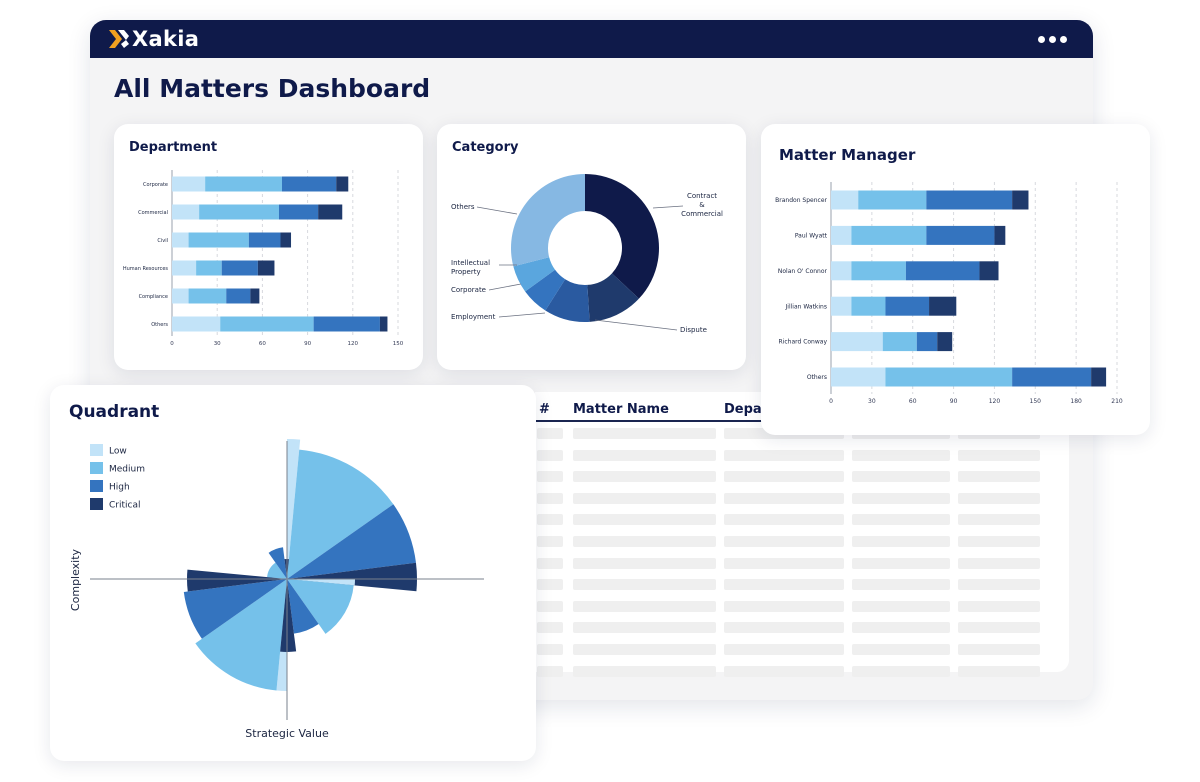  I want to click on column-header-number: #, so click(544, 409).